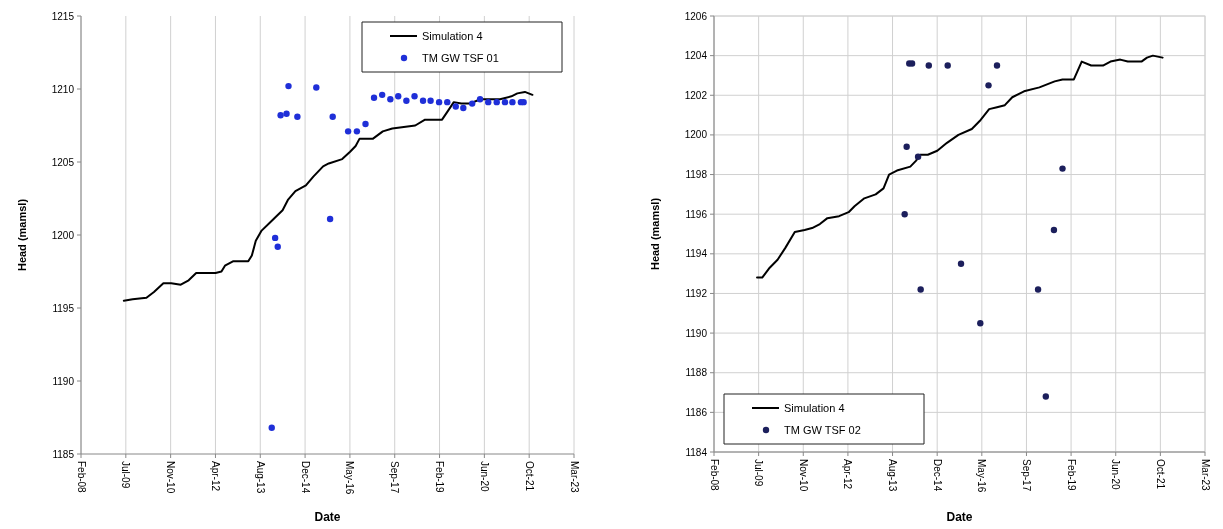 This screenshot has width=1223, height=529. Describe the element at coordinates (63, 89) in the screenshot. I see `y-tick-label: 1210` at that location.